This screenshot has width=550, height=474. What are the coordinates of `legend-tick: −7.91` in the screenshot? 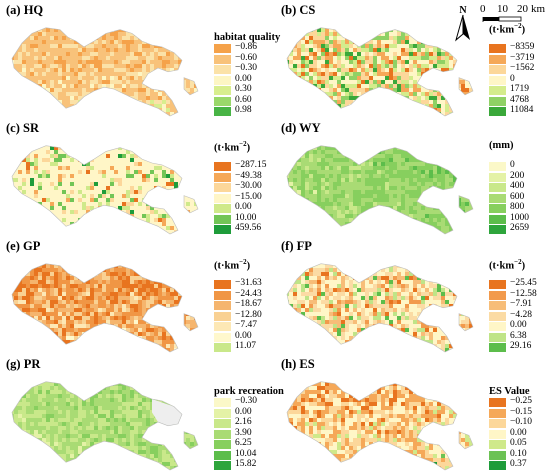 It's located at (521, 304).